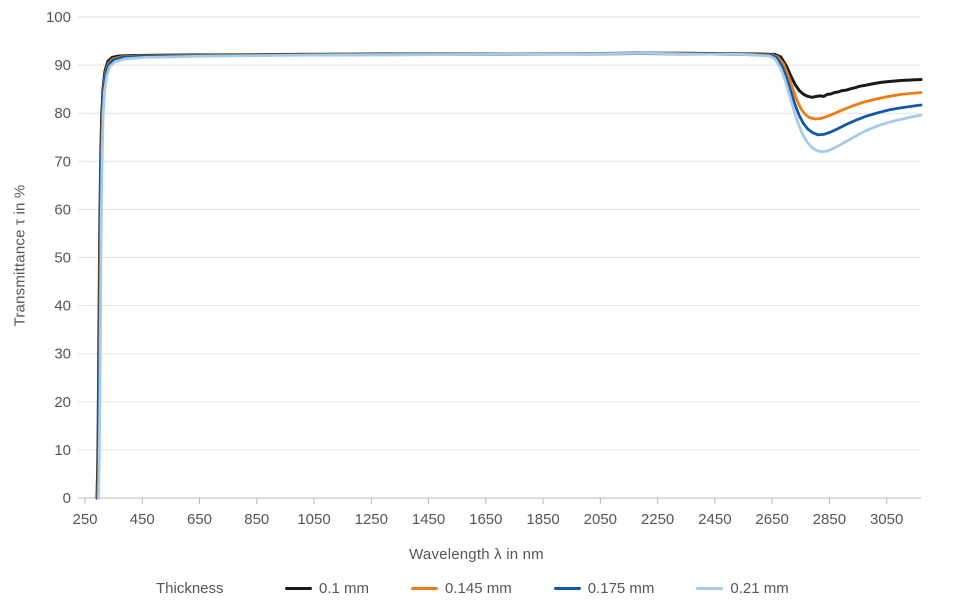 Image resolution: width=953 pixels, height=600 pixels. What do you see at coordinates (428, 519) in the screenshot?
I see `x-tick-label: 1450` at bounding box center [428, 519].